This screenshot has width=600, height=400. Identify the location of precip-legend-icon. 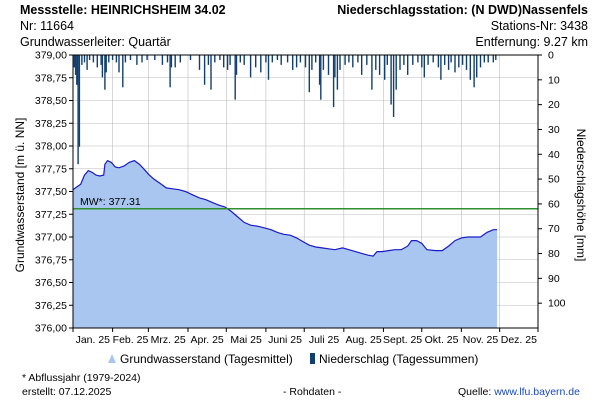
(312, 358).